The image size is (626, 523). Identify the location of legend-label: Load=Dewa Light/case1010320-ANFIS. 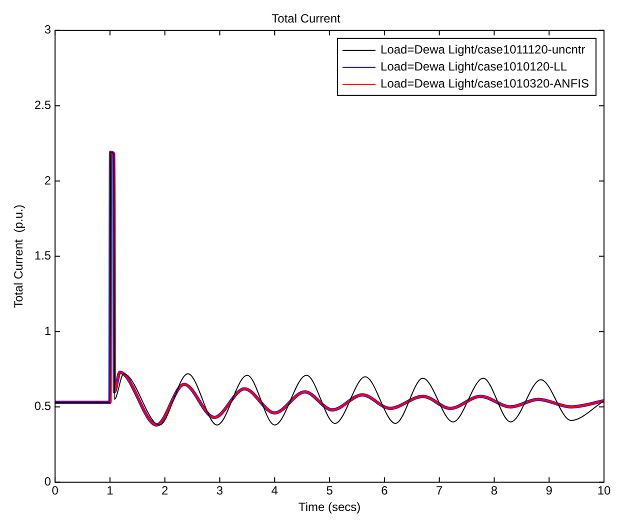
(485, 83).